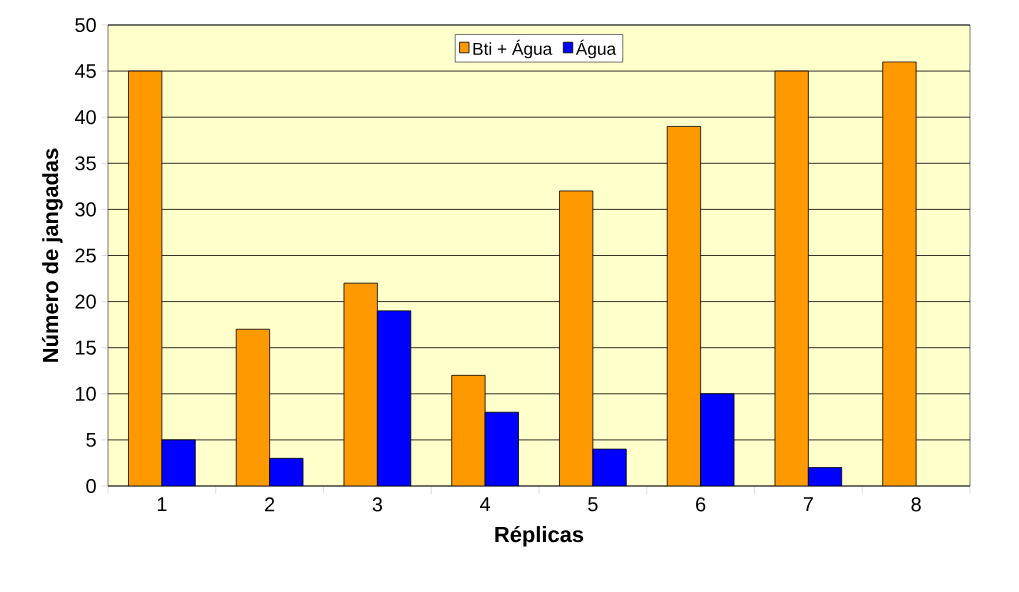  What do you see at coordinates (91, 486) in the screenshot?
I see `y-tick-label: 0` at bounding box center [91, 486].